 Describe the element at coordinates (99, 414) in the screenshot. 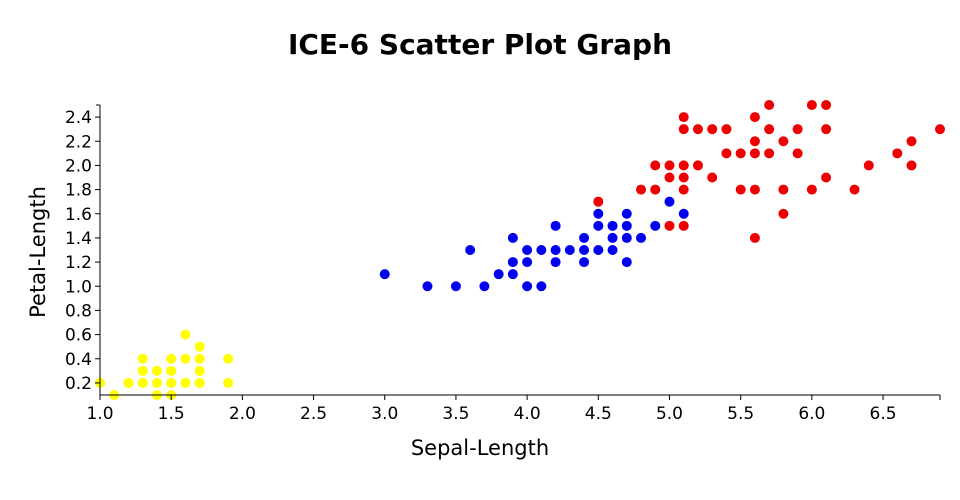

I see `x-tick-label: 1.0` at that location.